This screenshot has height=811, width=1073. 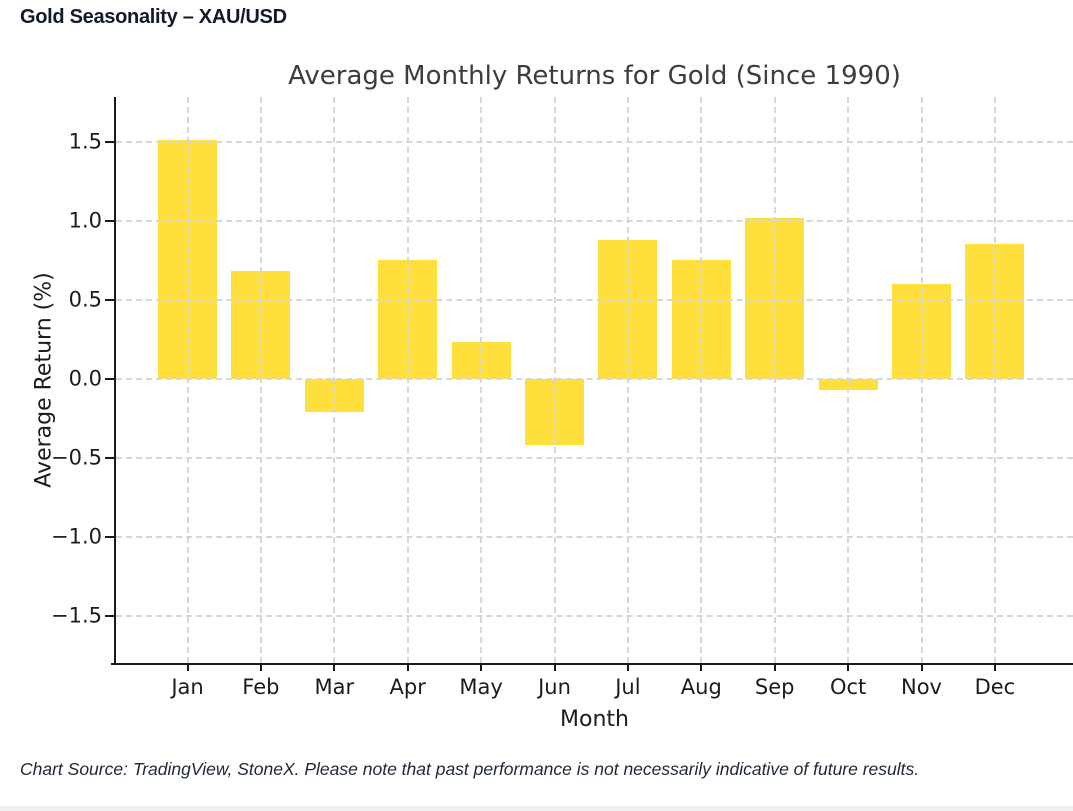 What do you see at coordinates (187, 687) in the screenshot?
I see `x-tick-label-jan: Jan` at bounding box center [187, 687].